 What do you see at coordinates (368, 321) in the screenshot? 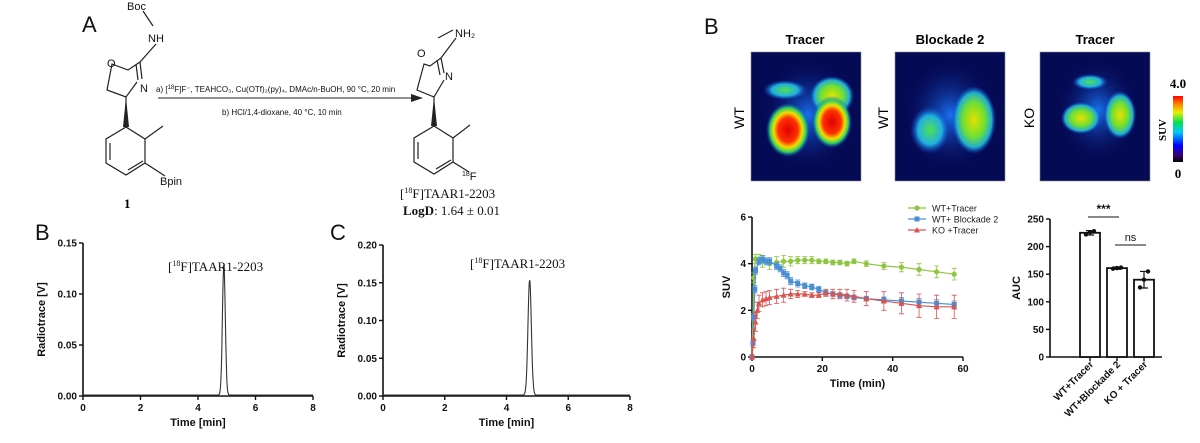
I see `y-tick-label: 0.10` at bounding box center [368, 321].